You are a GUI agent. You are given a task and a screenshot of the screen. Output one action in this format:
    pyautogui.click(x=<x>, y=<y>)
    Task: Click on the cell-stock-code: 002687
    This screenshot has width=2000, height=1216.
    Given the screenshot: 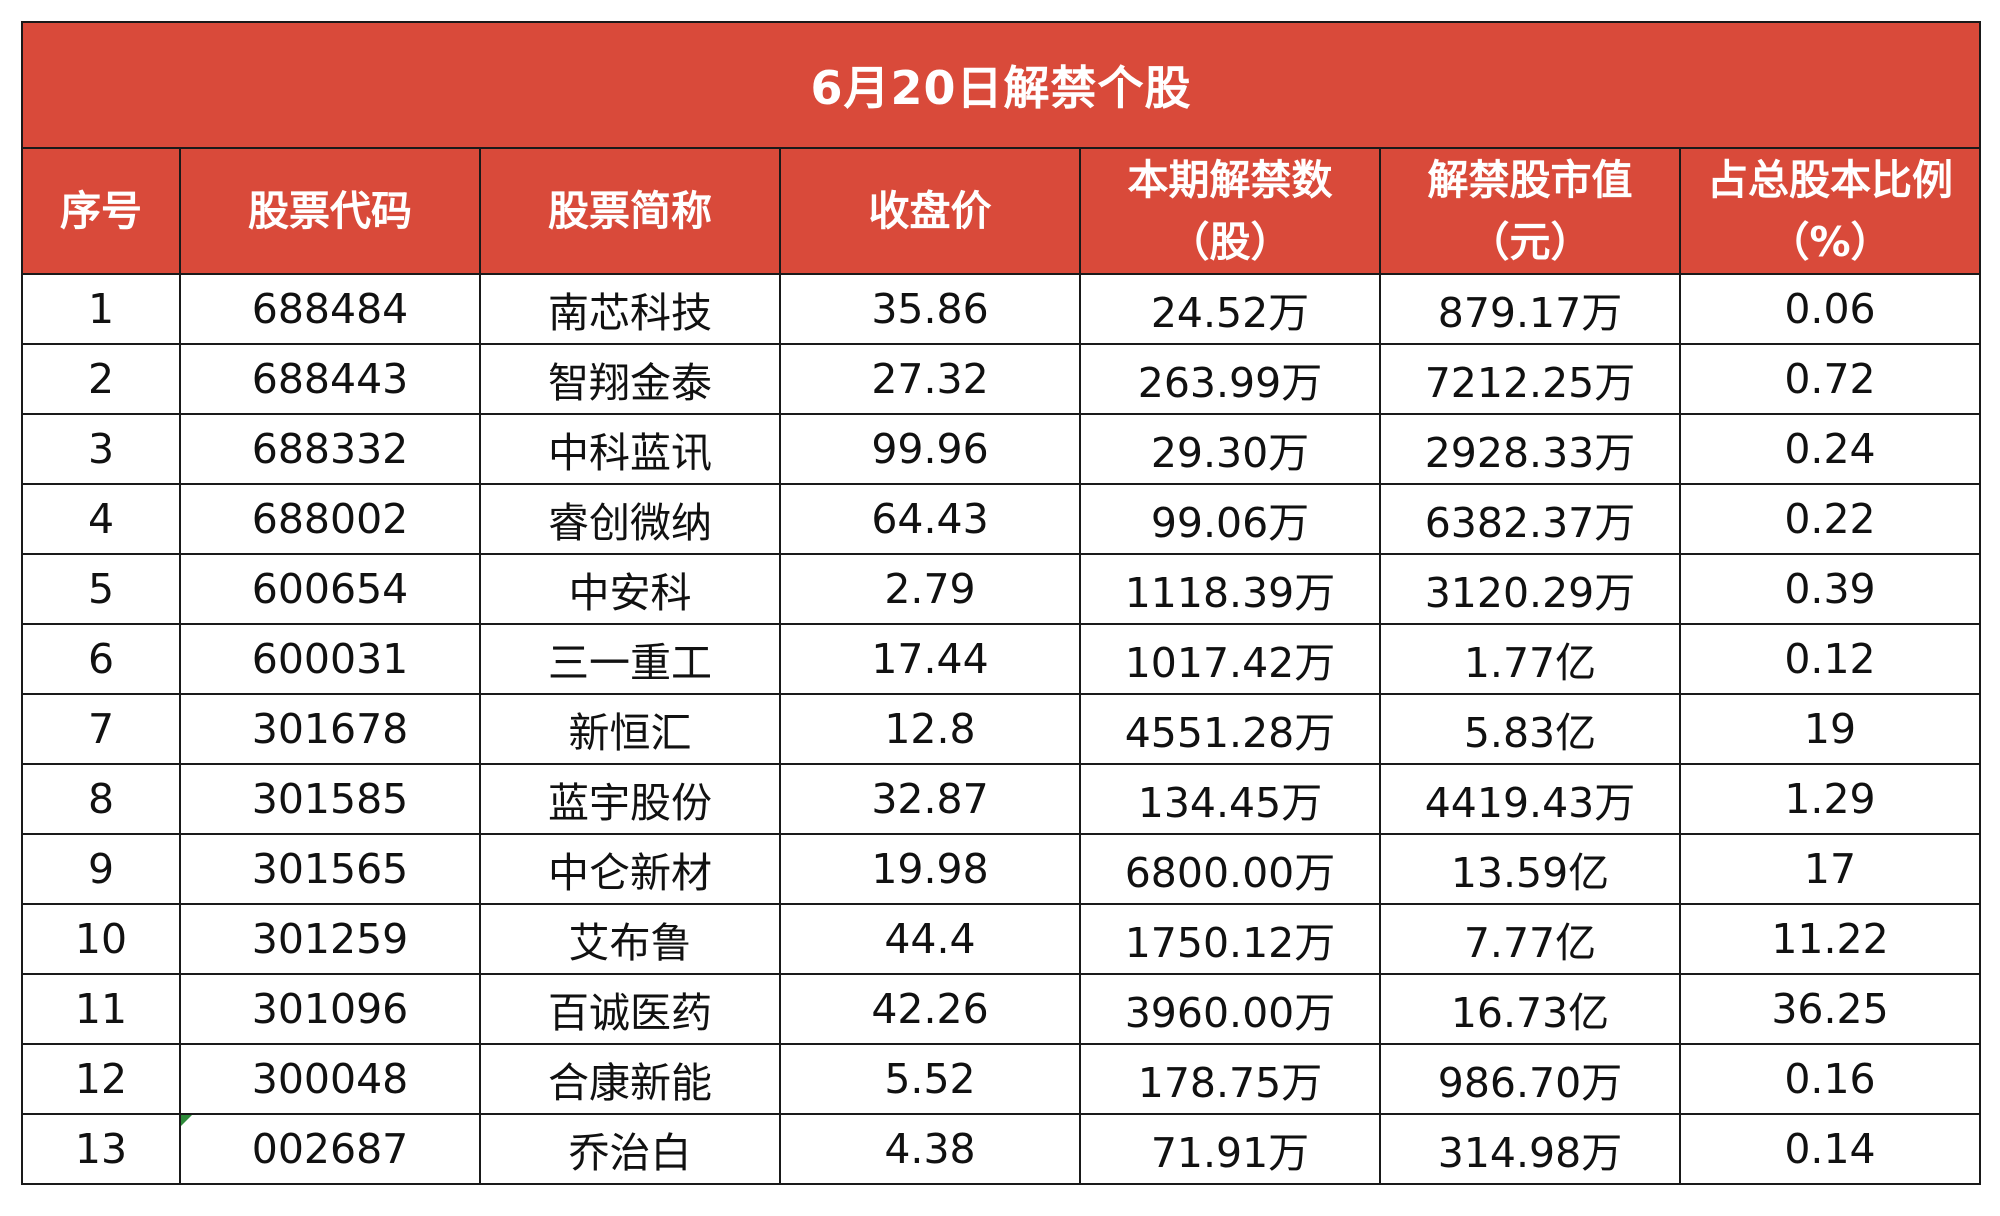 What is the action you would take?
    pyautogui.click(x=330, y=1149)
    